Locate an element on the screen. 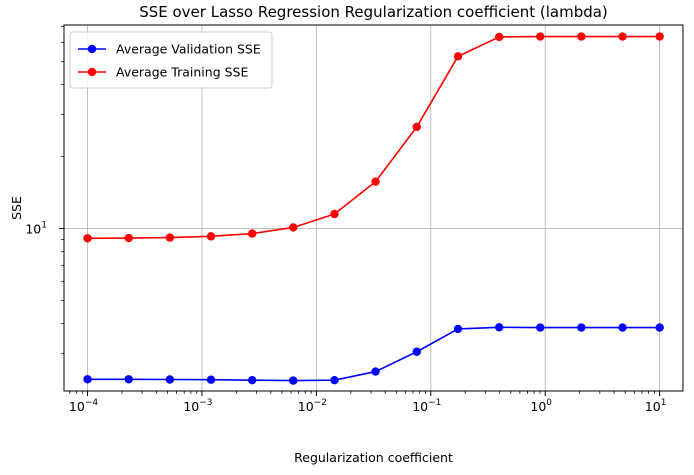 This screenshot has height=475, width=694. y-tick-label-exponent: 1 is located at coordinates (44, 225).